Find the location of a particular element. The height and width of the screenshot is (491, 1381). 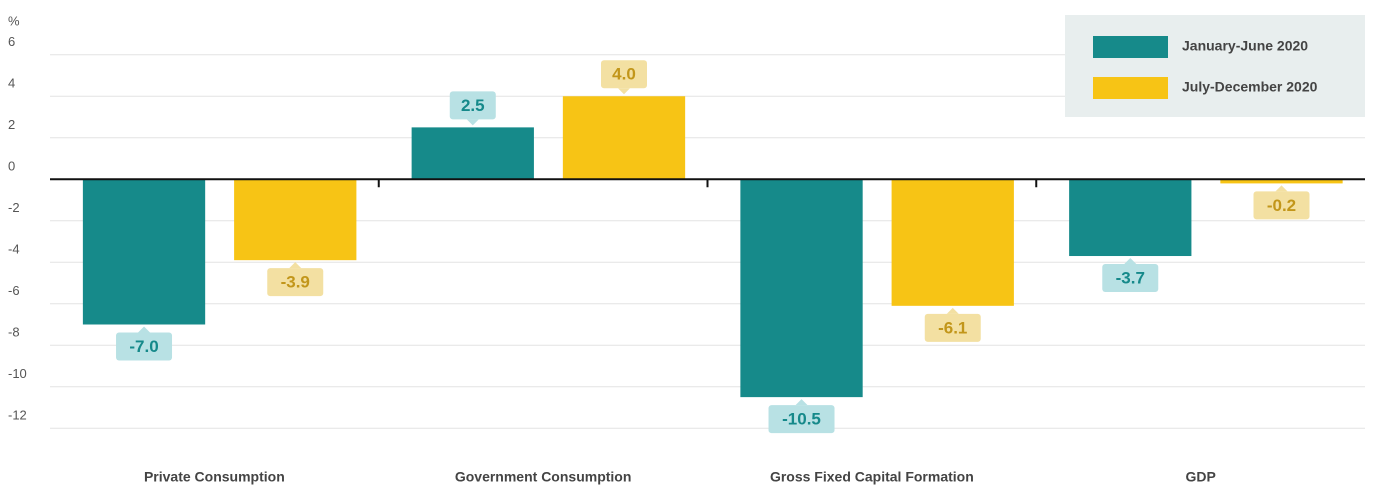

value-label: -10.5 is located at coordinates (801, 419).